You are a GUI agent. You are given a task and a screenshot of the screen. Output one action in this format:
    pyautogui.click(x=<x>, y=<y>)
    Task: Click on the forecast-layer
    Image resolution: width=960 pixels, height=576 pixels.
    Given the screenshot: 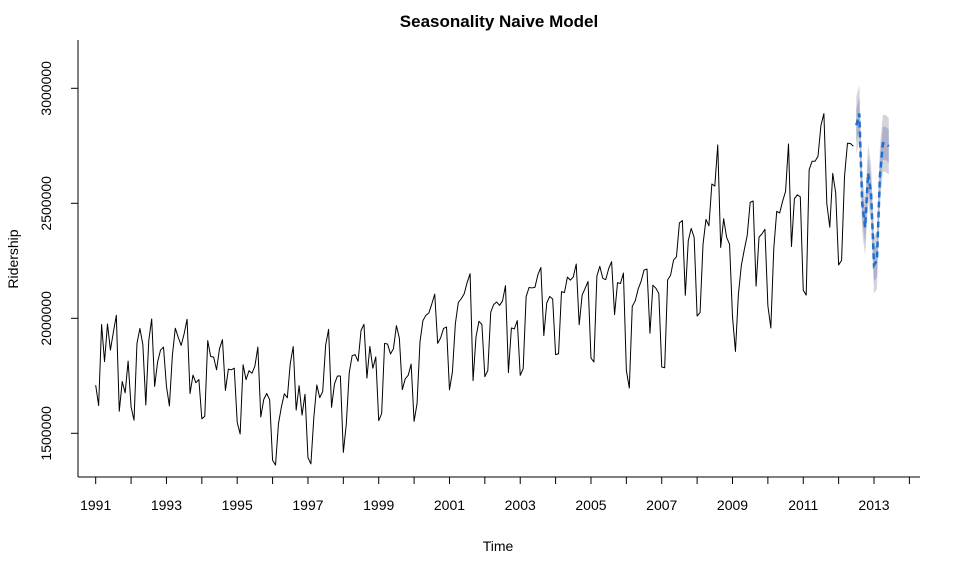 What is the action you would take?
    pyautogui.click(x=872, y=189)
    